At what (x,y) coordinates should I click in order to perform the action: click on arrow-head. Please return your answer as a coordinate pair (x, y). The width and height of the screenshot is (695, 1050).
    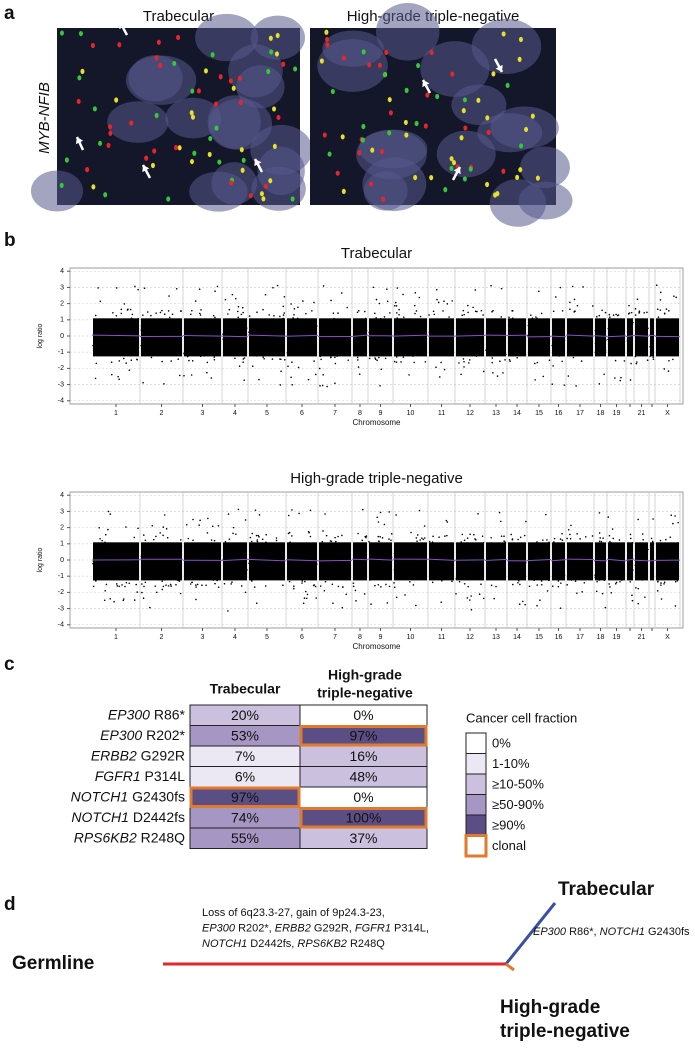
    Looking at the image, I should click on (499, 68).